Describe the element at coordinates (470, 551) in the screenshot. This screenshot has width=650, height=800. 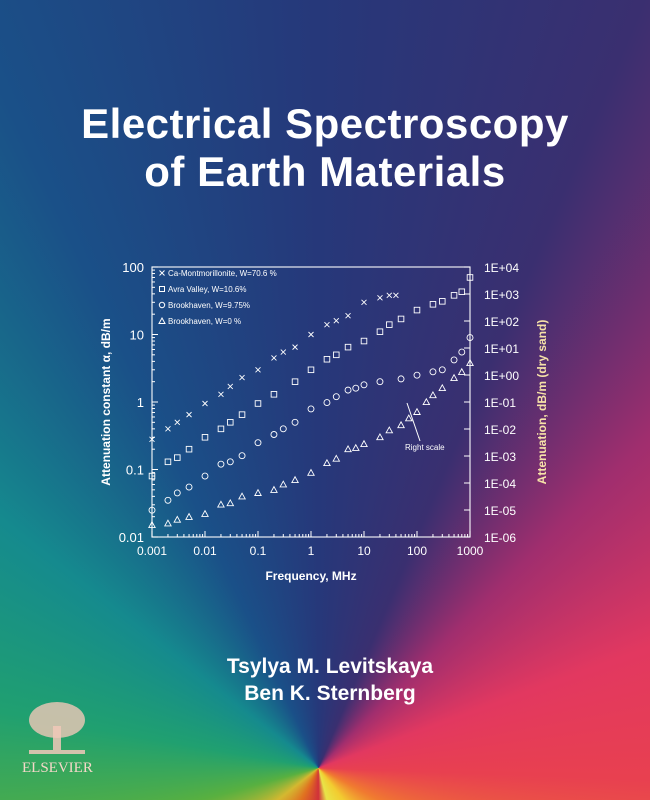
I see `x-tick-label: 1000` at that location.